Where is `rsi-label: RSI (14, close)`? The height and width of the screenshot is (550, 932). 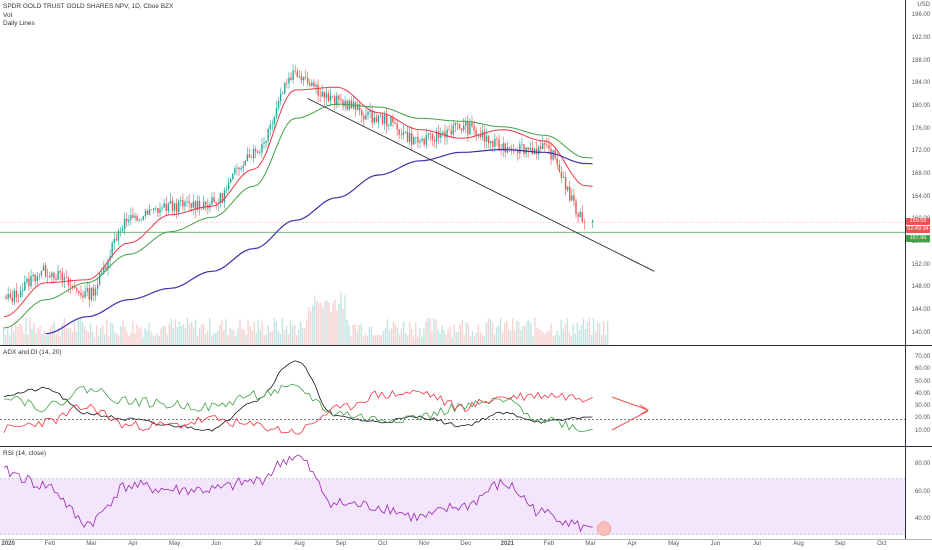 rsi-label: RSI (14, close) is located at coordinates (24, 453).